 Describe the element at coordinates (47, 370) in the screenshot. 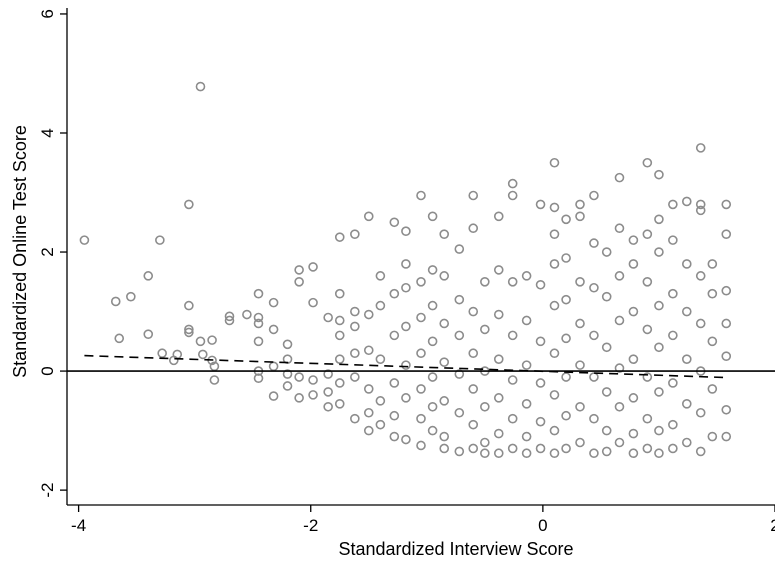

I see `y-tick-label: 0` at that location.